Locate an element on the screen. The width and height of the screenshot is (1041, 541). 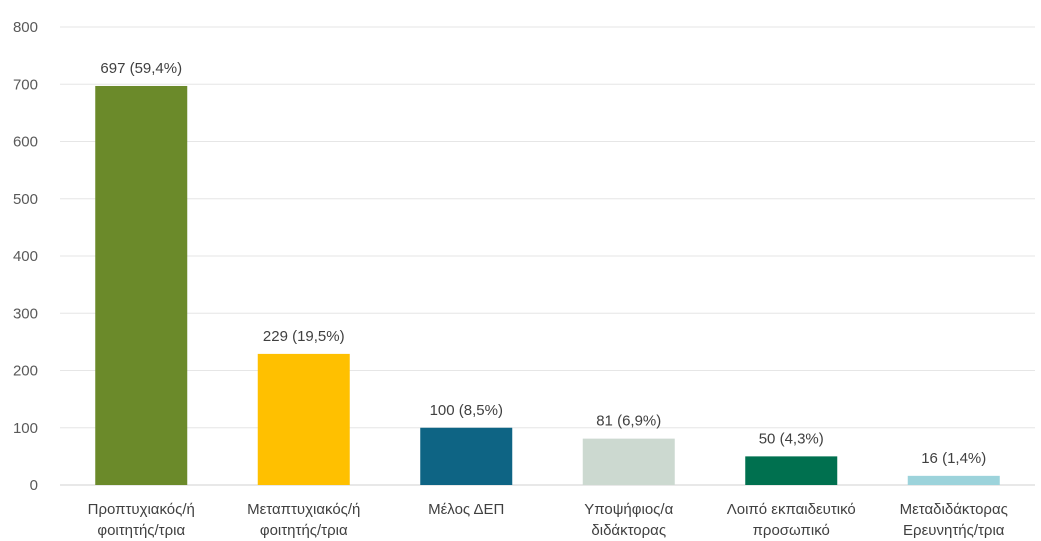
category-label-line: Λοιπό εκπαιδευτικό is located at coordinates (791, 509).